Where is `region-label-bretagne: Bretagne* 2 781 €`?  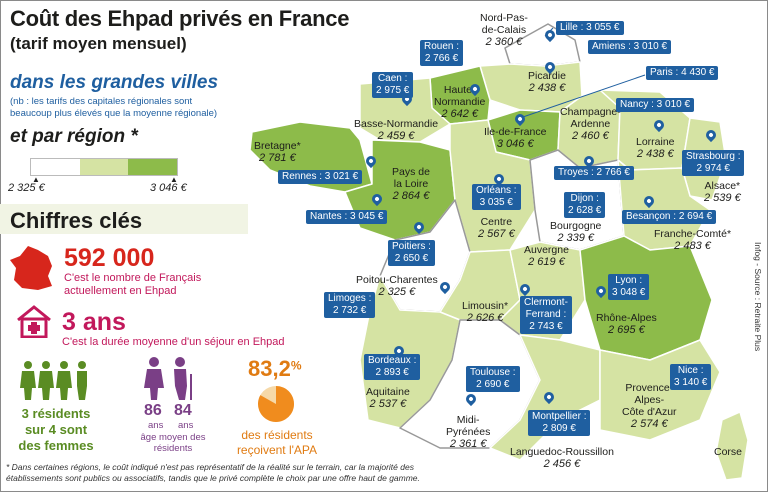
region-label-bretagne: Bretagne* 2 781 € is located at coordinates (277, 152).